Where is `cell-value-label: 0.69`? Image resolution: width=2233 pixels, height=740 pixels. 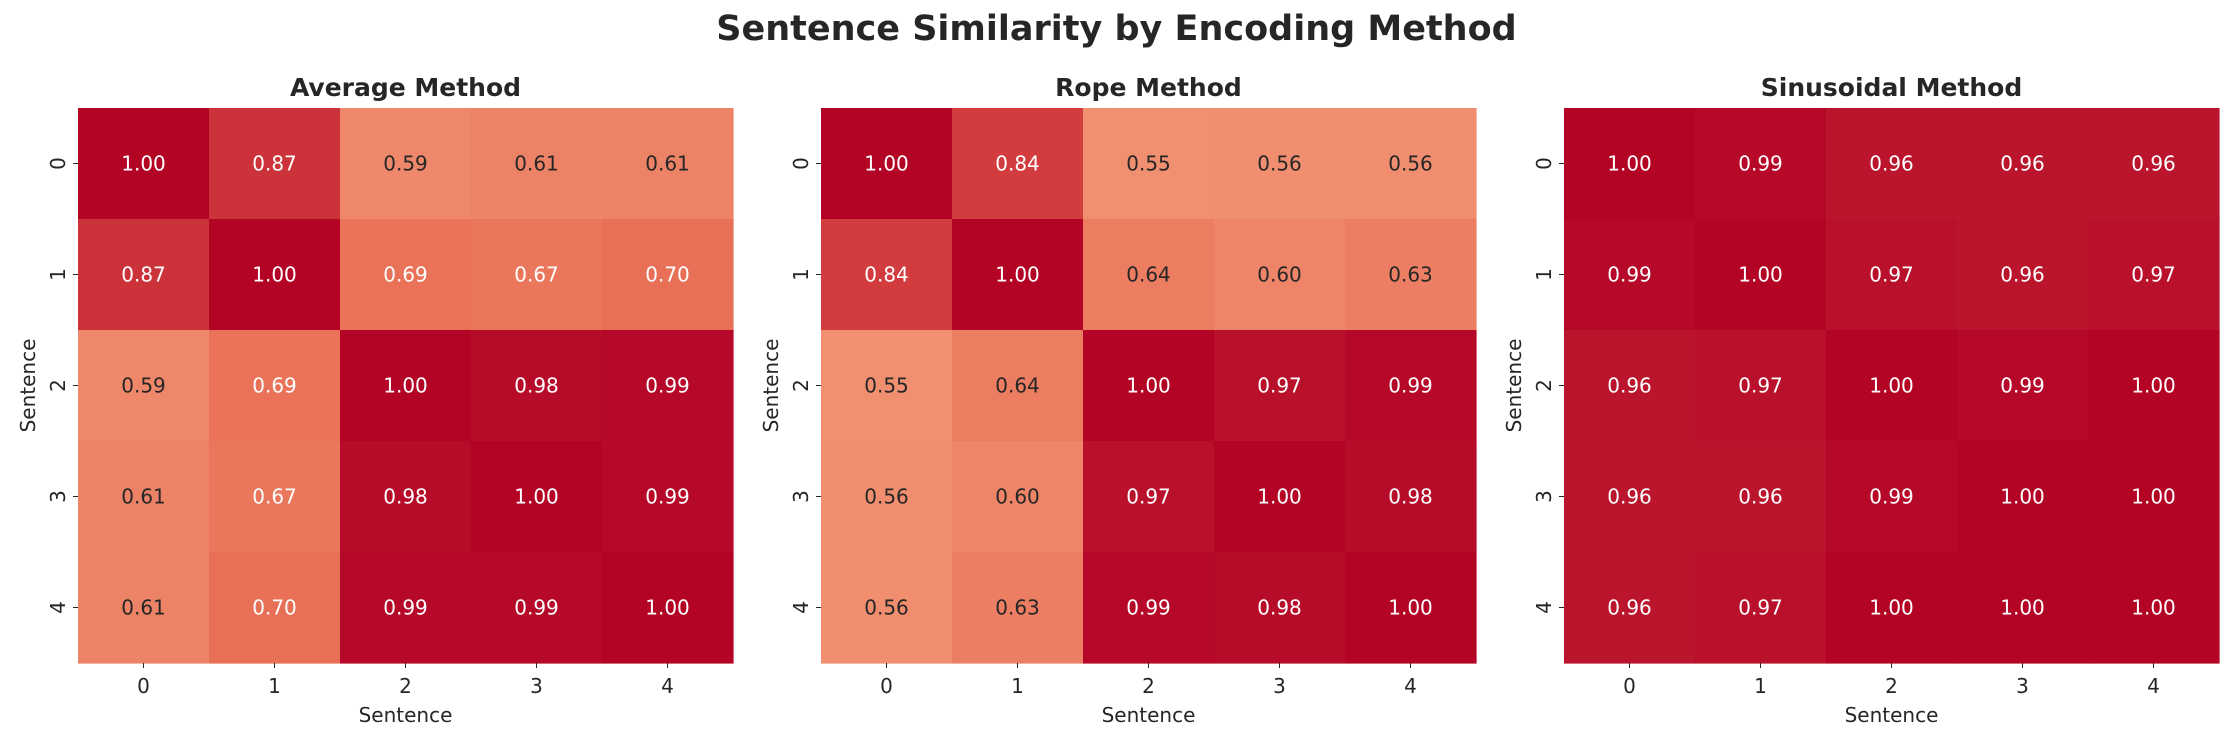 cell-value-label: 0.69 is located at coordinates (405, 275).